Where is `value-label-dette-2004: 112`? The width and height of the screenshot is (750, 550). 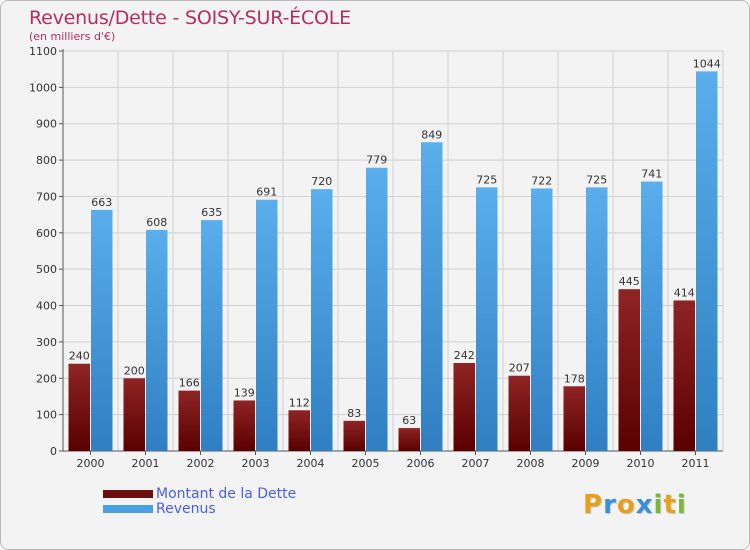
value-label-dette-2004: 112 is located at coordinates (299, 402).